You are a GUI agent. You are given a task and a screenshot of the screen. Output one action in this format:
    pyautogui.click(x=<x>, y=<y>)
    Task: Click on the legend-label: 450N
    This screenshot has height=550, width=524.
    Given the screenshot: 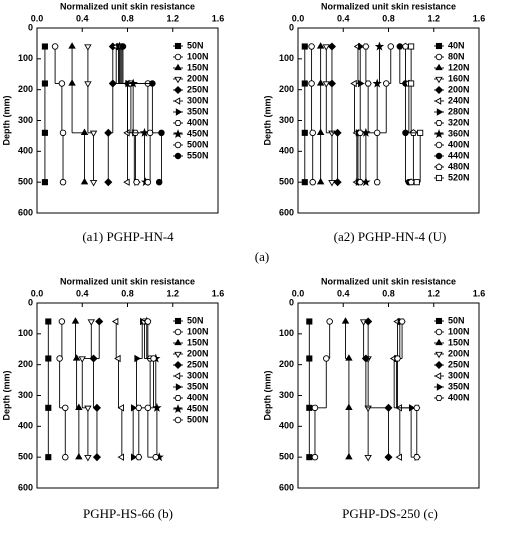 What is the action you would take?
    pyautogui.click(x=198, y=133)
    